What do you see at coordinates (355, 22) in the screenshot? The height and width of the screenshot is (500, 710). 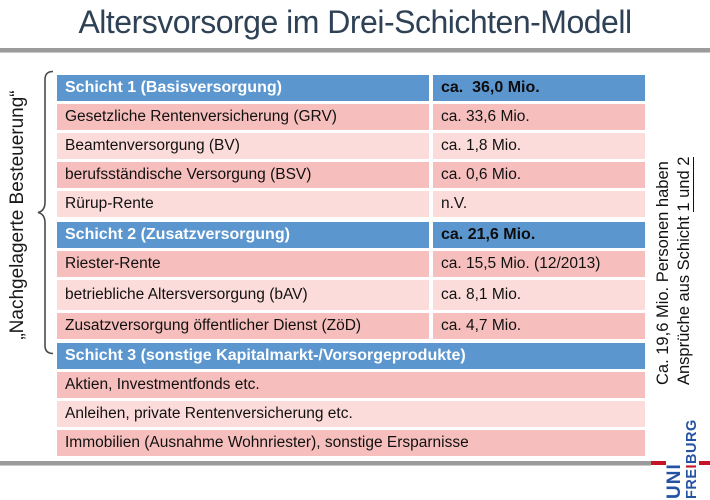 I see `page-title: Altersvorsorge im Drei-Schichten-Modell` at bounding box center [355, 22].